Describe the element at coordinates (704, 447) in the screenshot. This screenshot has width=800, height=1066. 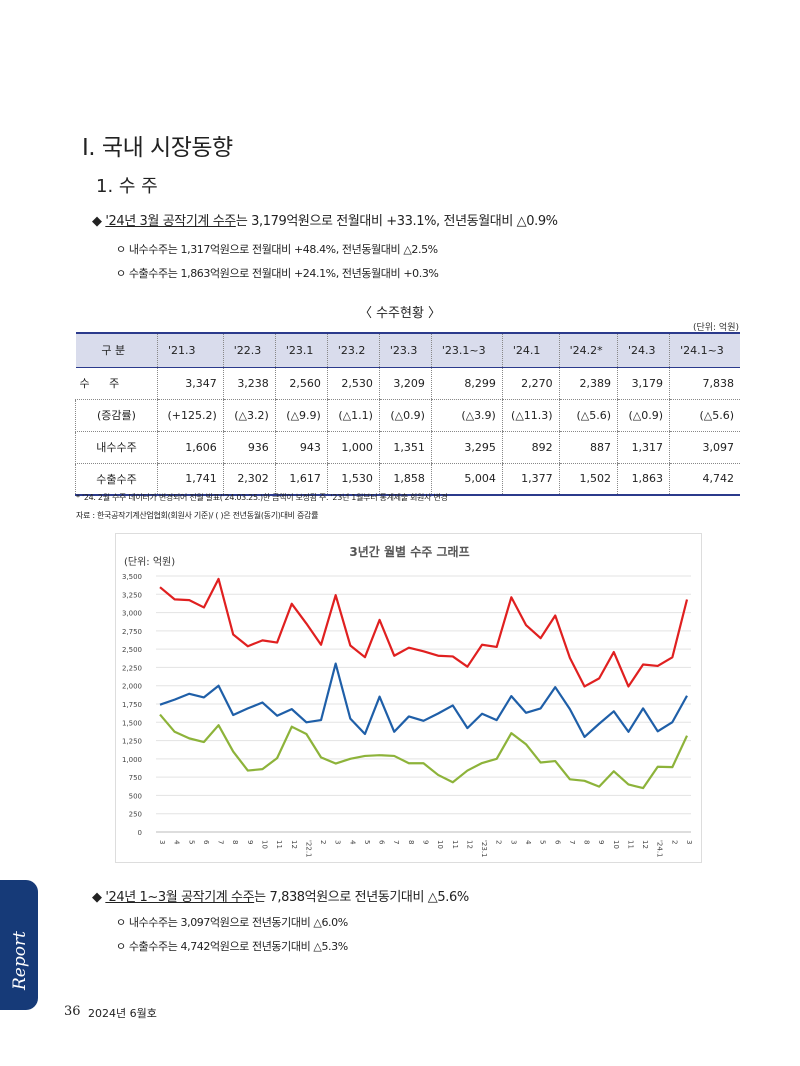
I see `table-cell: 3,097` at that location.